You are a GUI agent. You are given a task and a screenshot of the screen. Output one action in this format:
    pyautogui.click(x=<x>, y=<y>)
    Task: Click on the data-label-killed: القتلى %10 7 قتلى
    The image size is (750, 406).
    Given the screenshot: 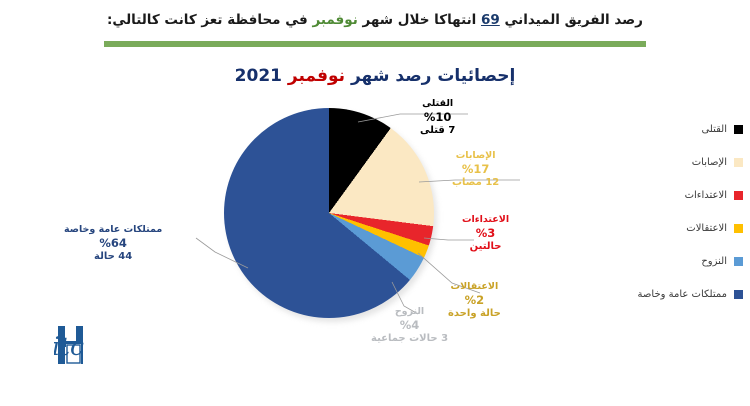 What is the action you would take?
    pyautogui.click(x=437, y=118)
    